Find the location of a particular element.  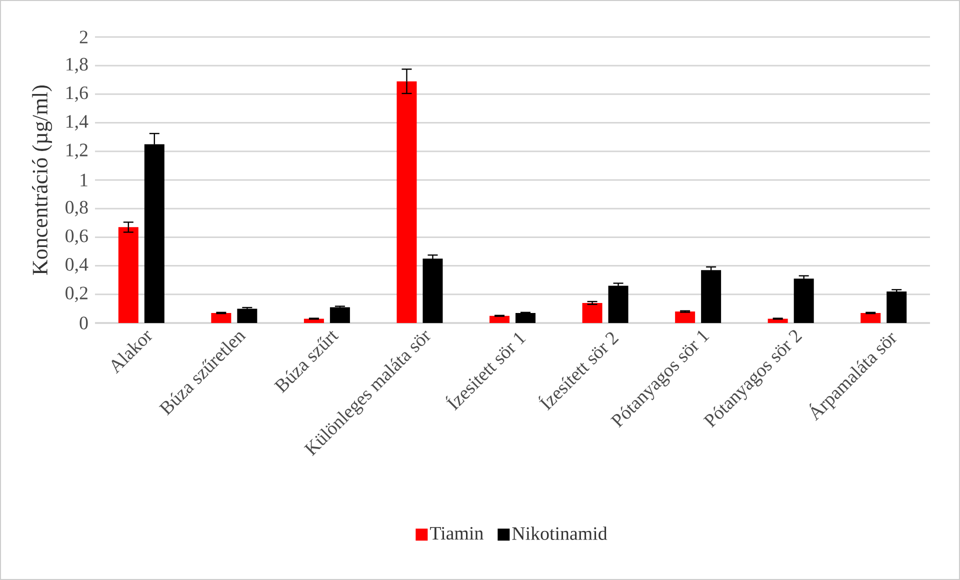

legend-label: Nikotinamid is located at coordinates (560, 533).